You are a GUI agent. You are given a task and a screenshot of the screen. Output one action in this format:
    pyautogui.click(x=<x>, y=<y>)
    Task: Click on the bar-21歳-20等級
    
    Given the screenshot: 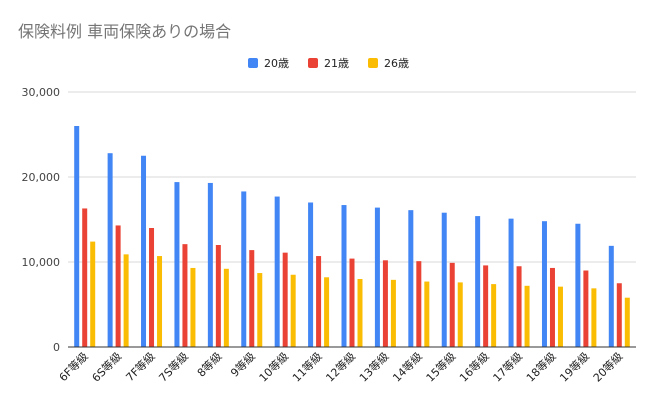 What is the action you would take?
    pyautogui.click(x=619, y=315)
    